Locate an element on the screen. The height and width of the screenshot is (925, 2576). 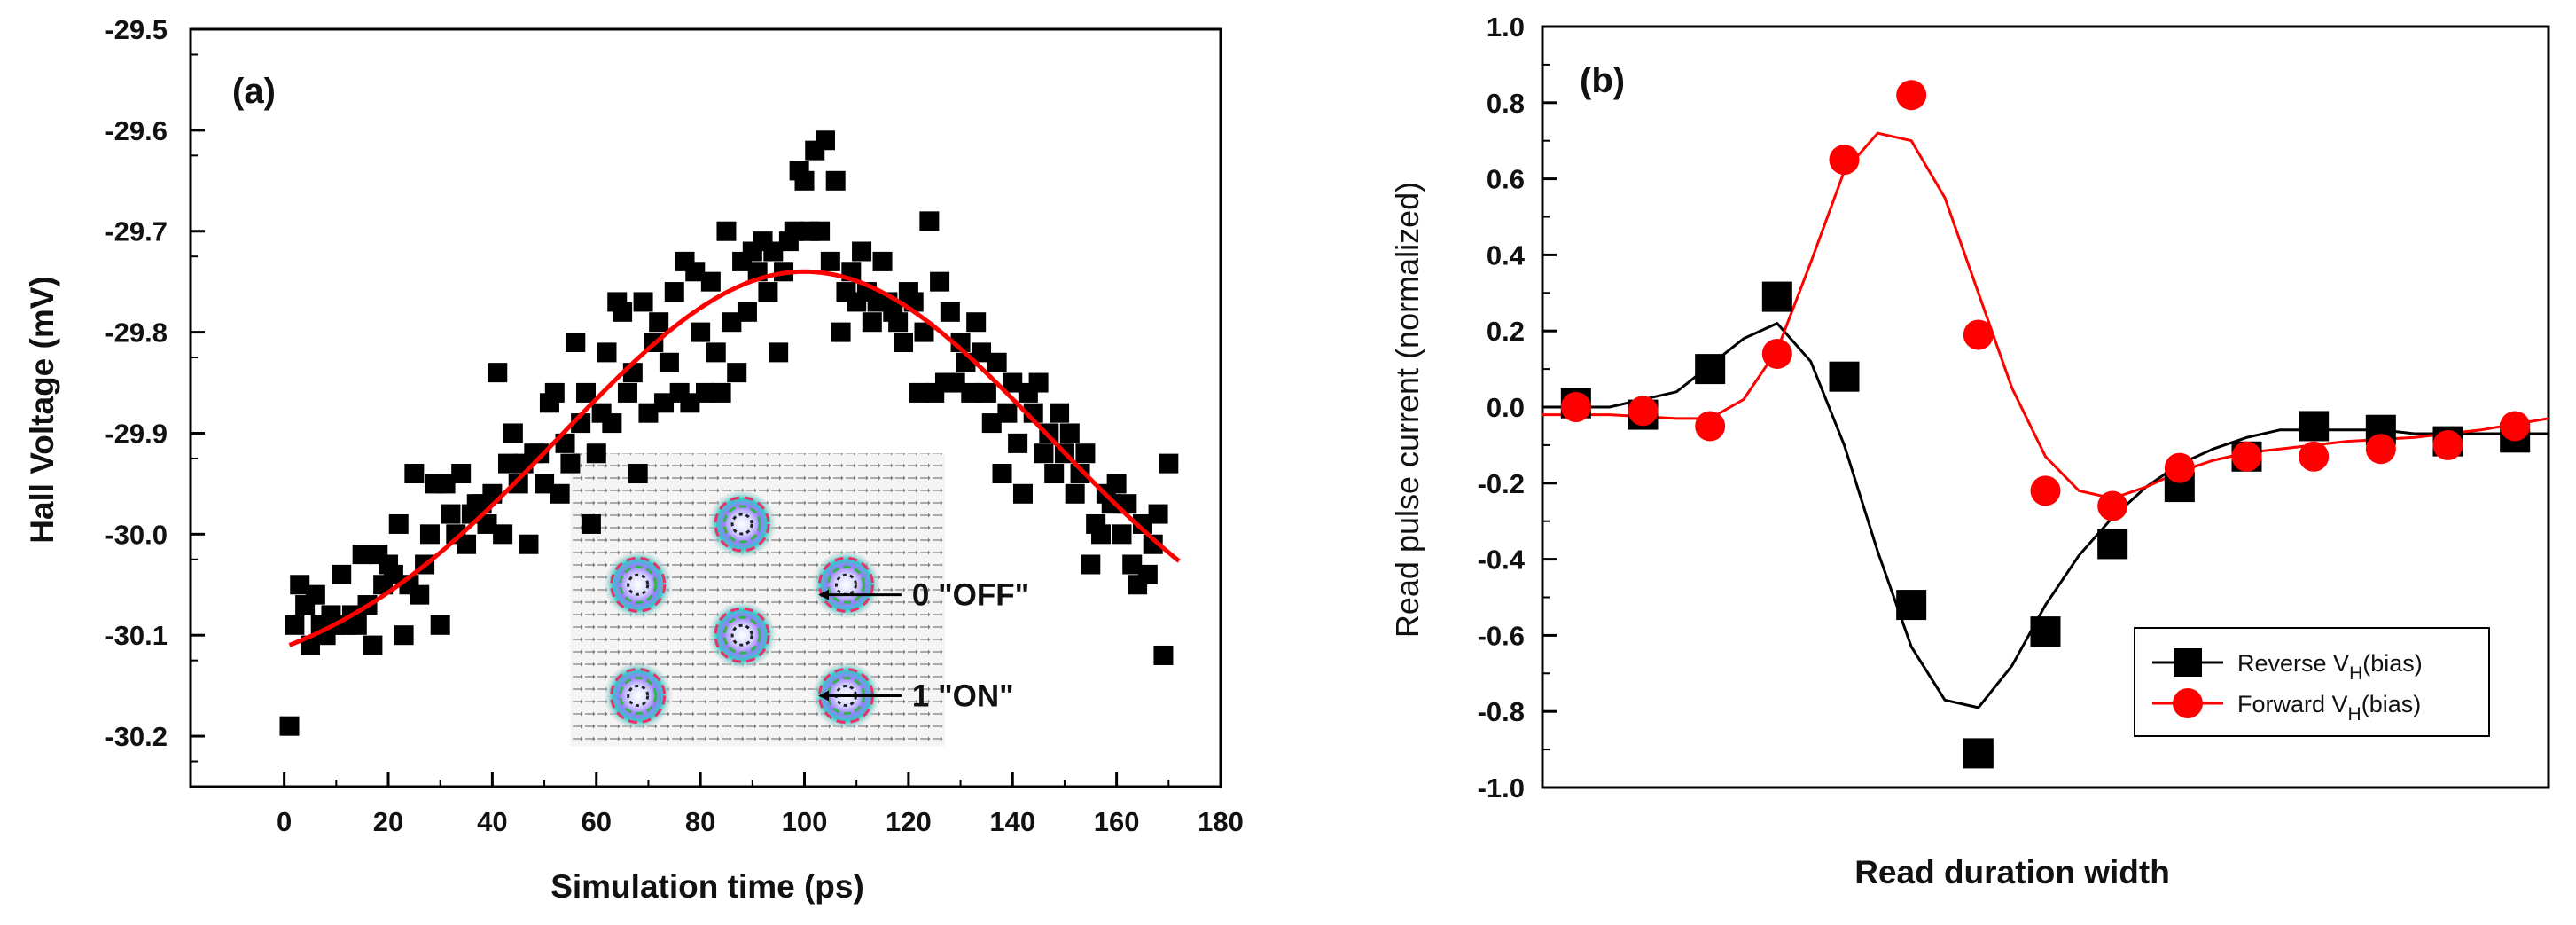
panel-b-label: (b) is located at coordinates (1602, 80).